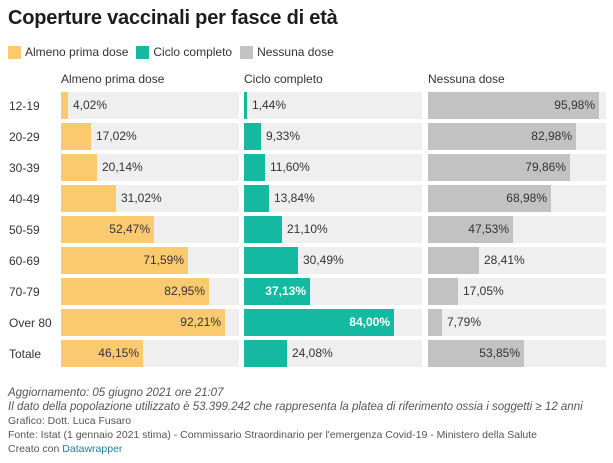  Describe the element at coordinates (369, 322) in the screenshot. I see `value-label: 84,00%` at that location.